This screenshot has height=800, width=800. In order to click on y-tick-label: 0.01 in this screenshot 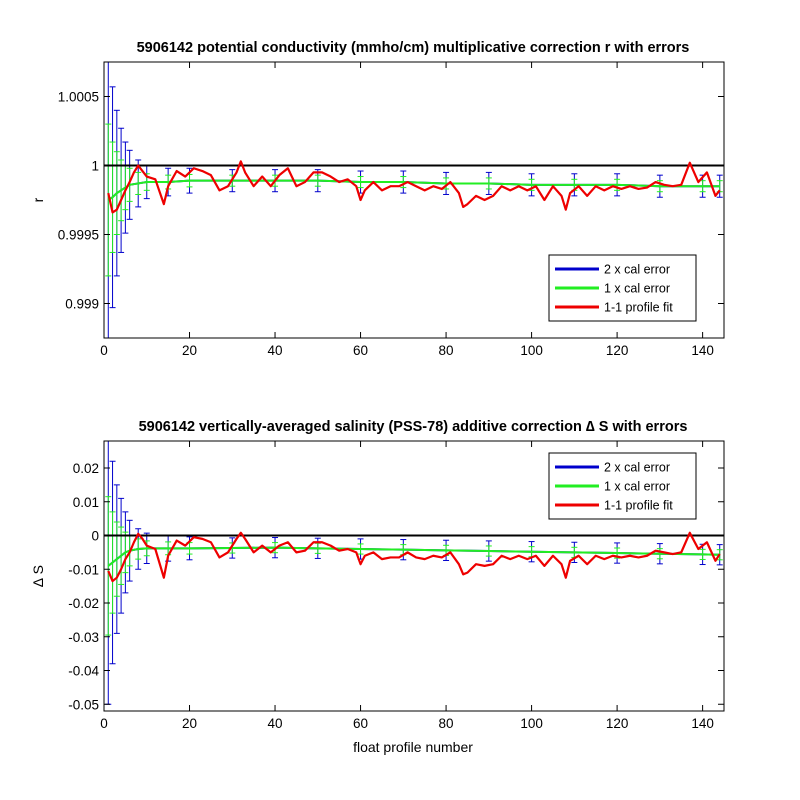, I will do `click(86, 502)`.